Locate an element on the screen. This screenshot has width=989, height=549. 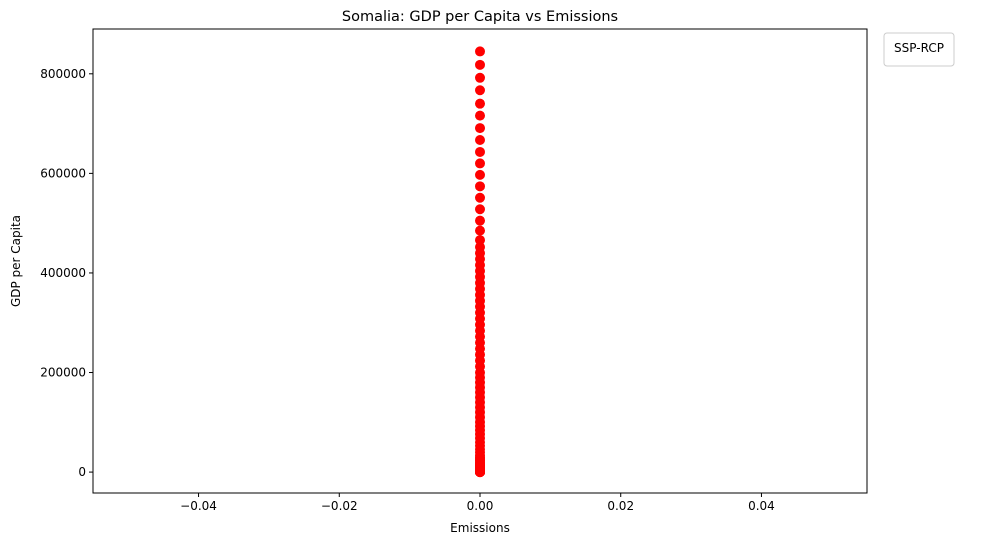
y-tick-label: 200000 is located at coordinates (63, 373).